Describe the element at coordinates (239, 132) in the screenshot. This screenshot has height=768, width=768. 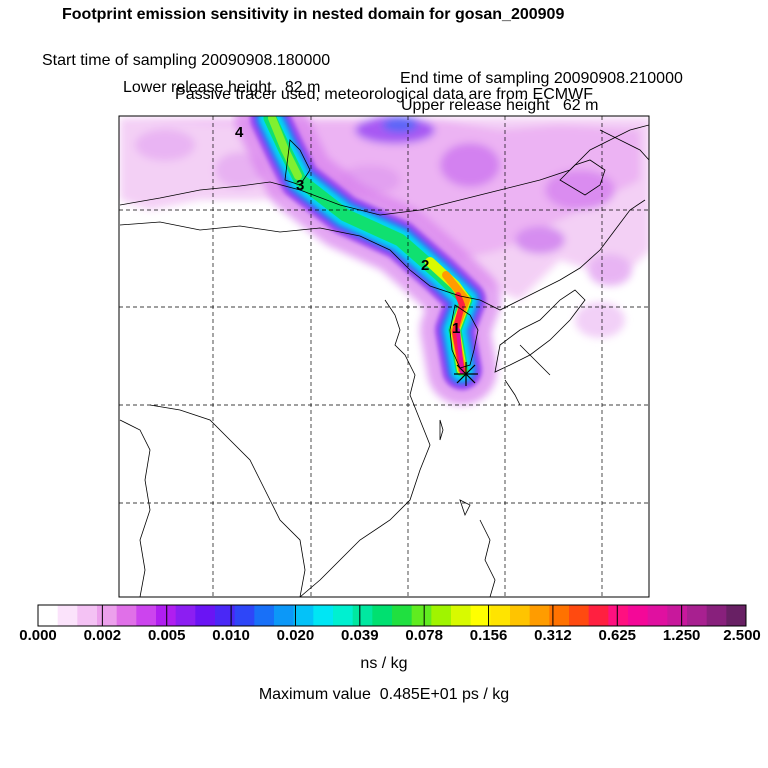
I see `day-marker-4: 4` at that location.